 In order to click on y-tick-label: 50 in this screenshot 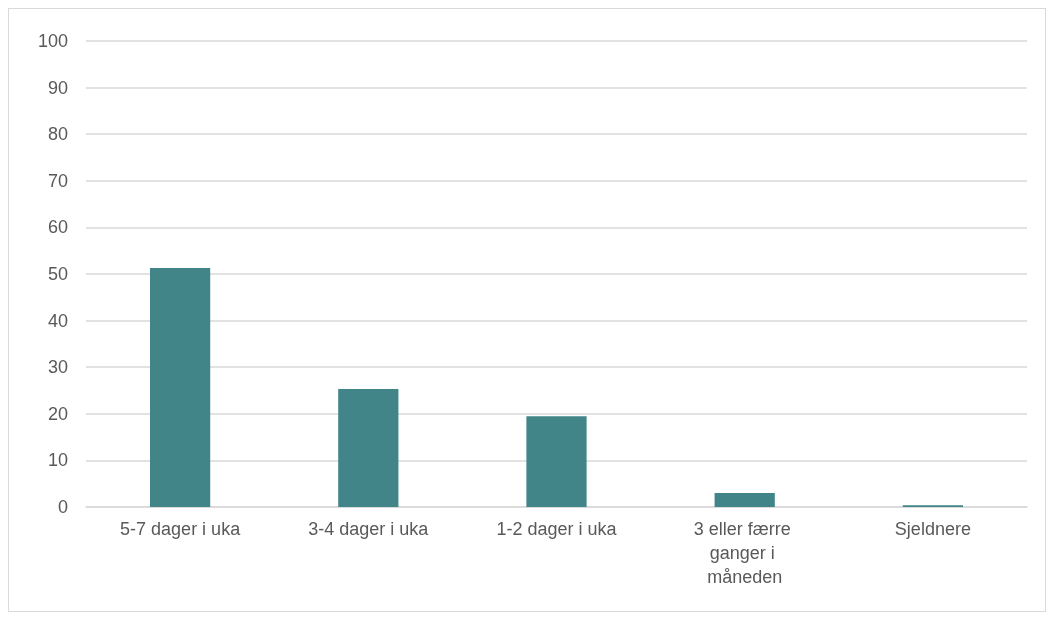, I will do `click(57, 274)`.